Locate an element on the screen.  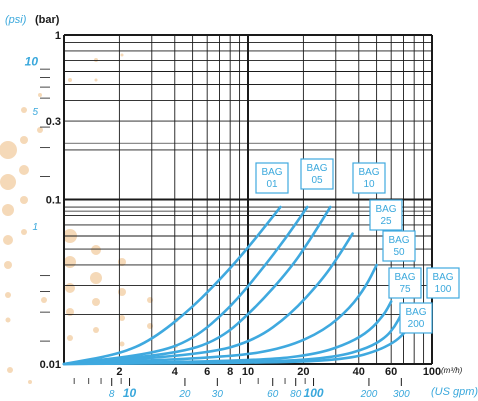
x-tick-label: 10 is located at coordinates (248, 372).